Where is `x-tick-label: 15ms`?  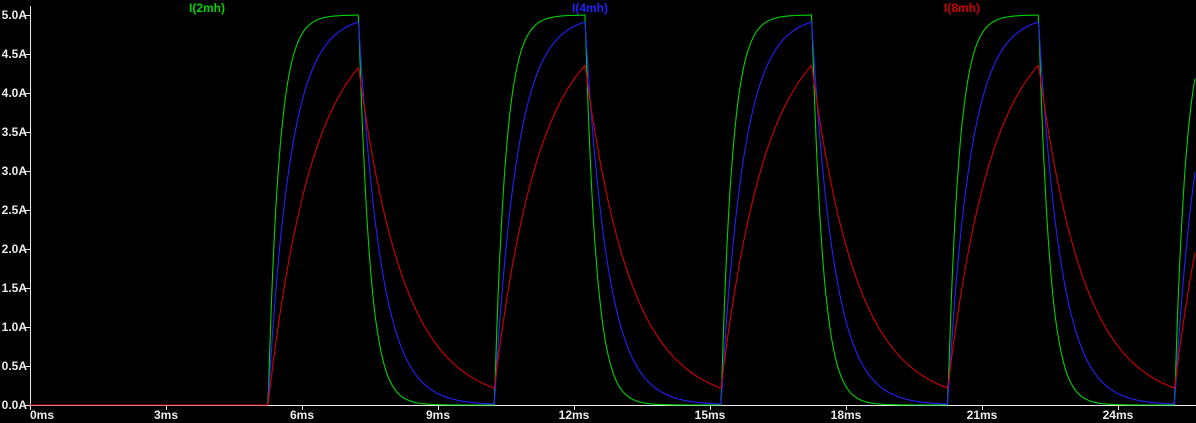
x-tick-label: 15ms is located at coordinates (710, 415).